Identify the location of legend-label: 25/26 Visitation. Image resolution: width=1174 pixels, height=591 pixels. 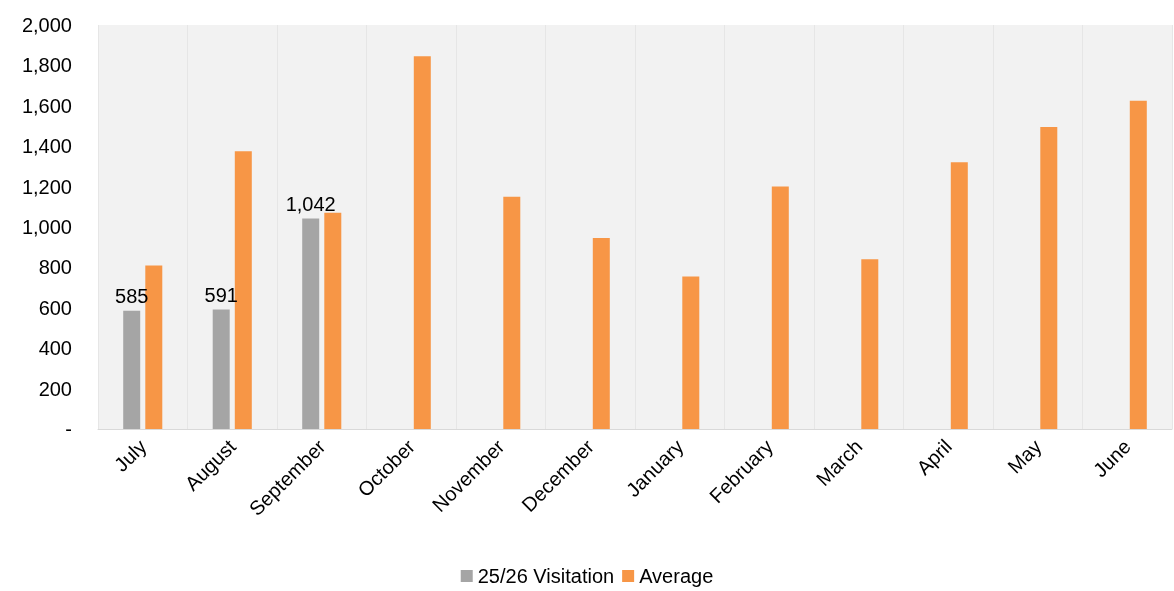
(546, 576).